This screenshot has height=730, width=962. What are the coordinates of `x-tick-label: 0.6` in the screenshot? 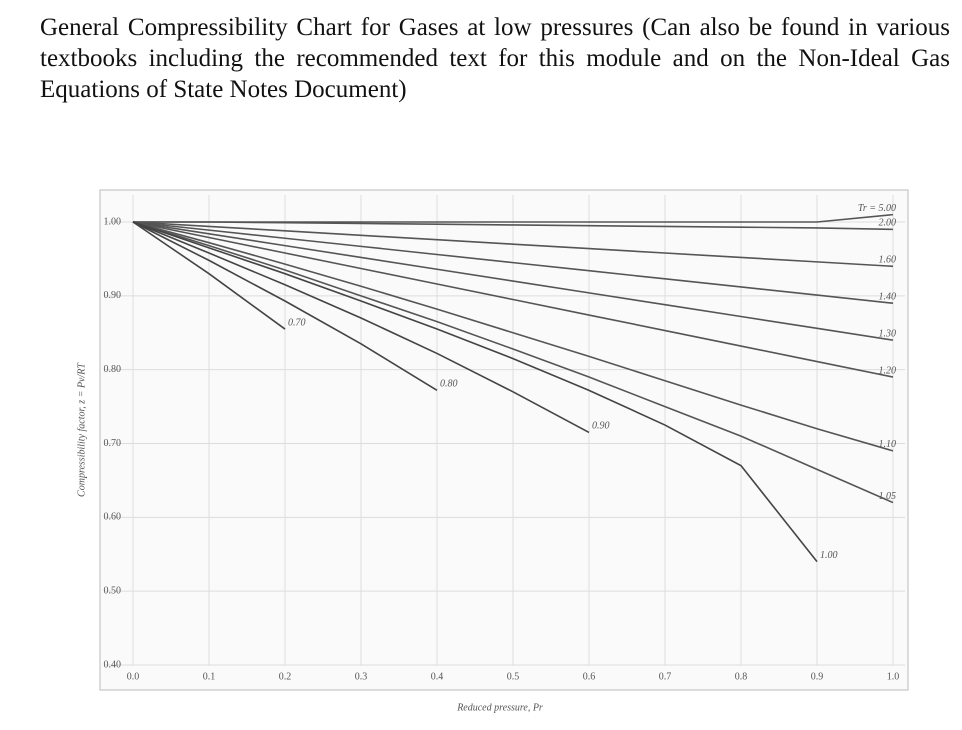 It's located at (589, 676).